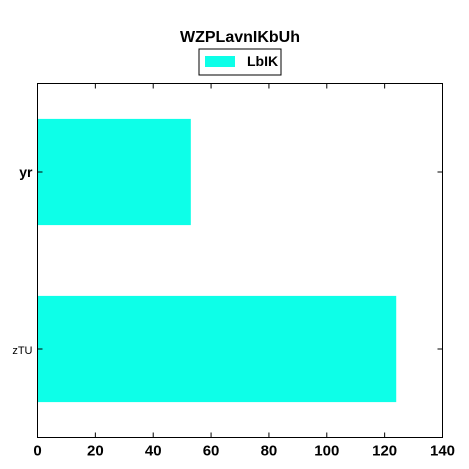 Image resolution: width=469 pixels, height=469 pixels. What do you see at coordinates (442, 451) in the screenshot?
I see `x-tick-label-140: 140` at bounding box center [442, 451].